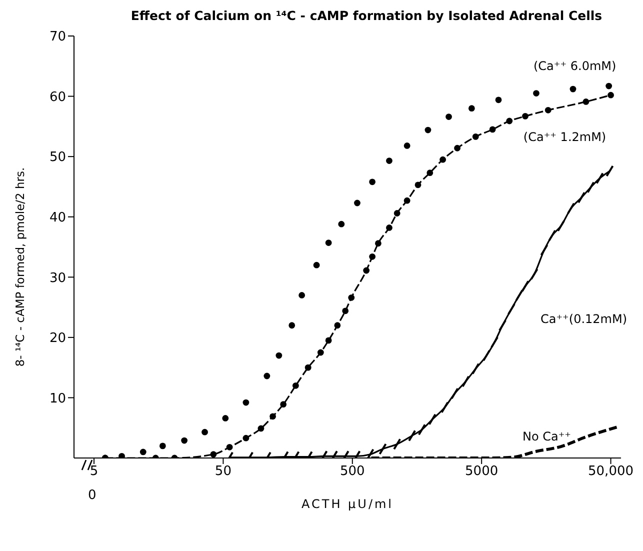  Describe the element at coordinates (57, 158) in the screenshot. I see `y-tick-label: 50` at that location.